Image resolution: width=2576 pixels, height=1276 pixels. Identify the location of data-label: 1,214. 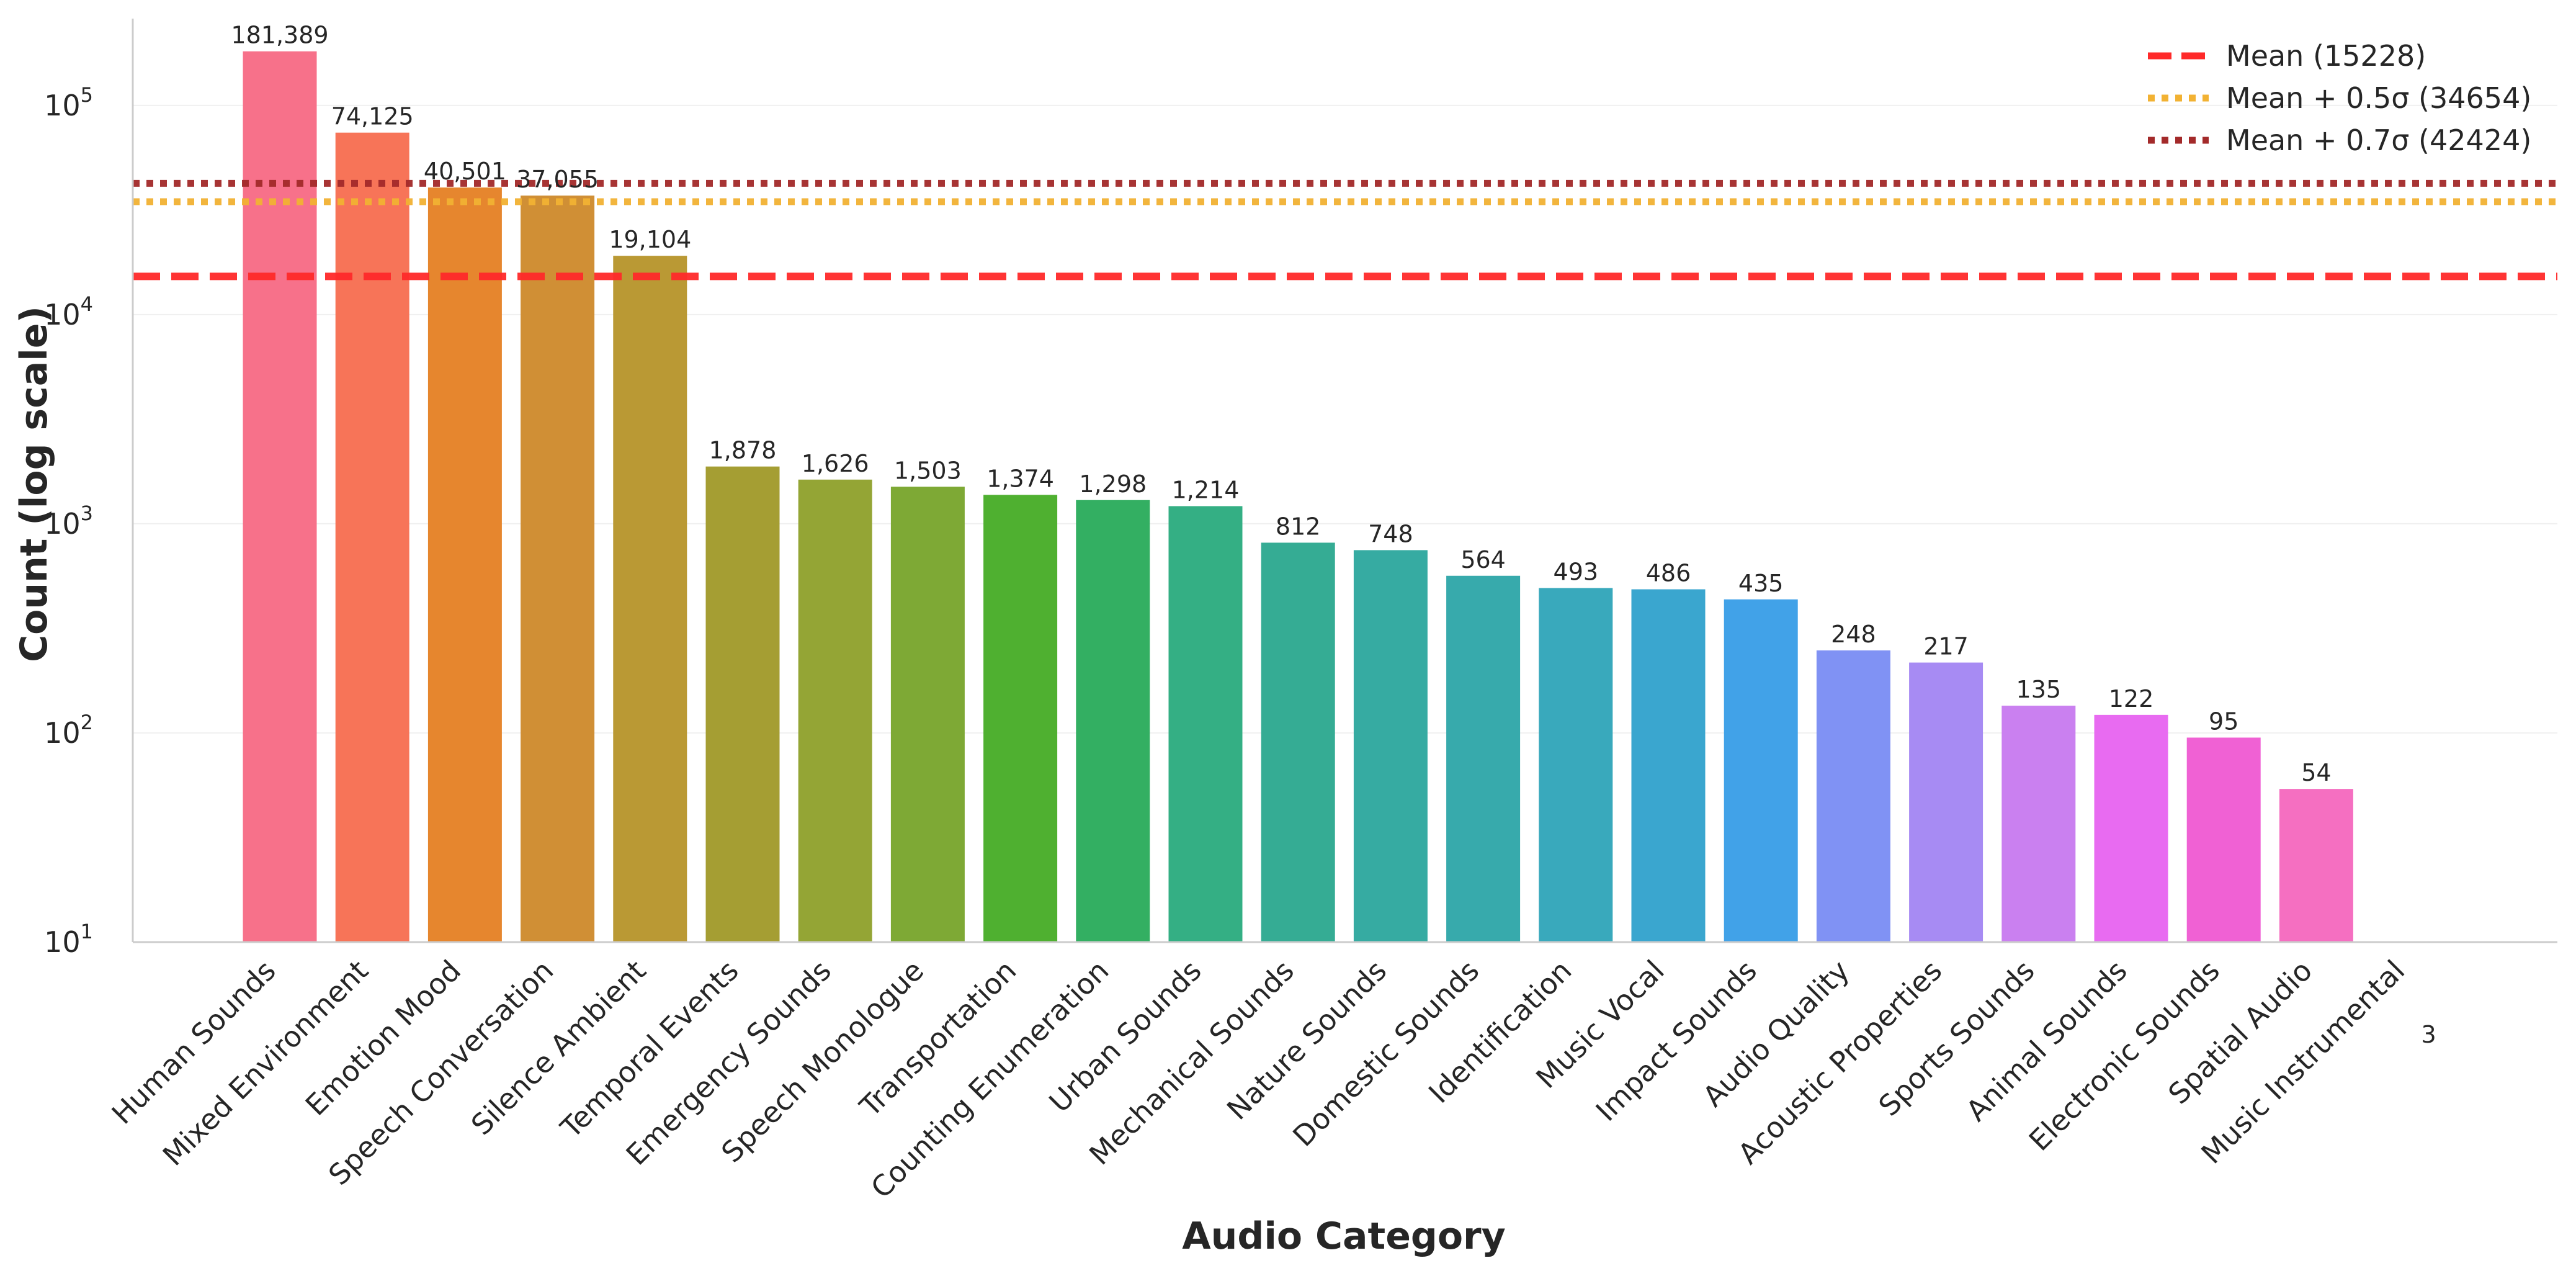
(1206, 490).